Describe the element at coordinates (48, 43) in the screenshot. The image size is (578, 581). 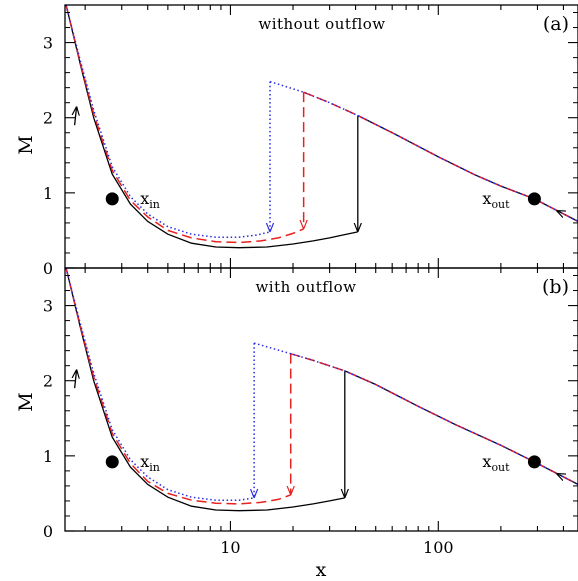
I see `panel-a-y-tick-label: 3` at that location.